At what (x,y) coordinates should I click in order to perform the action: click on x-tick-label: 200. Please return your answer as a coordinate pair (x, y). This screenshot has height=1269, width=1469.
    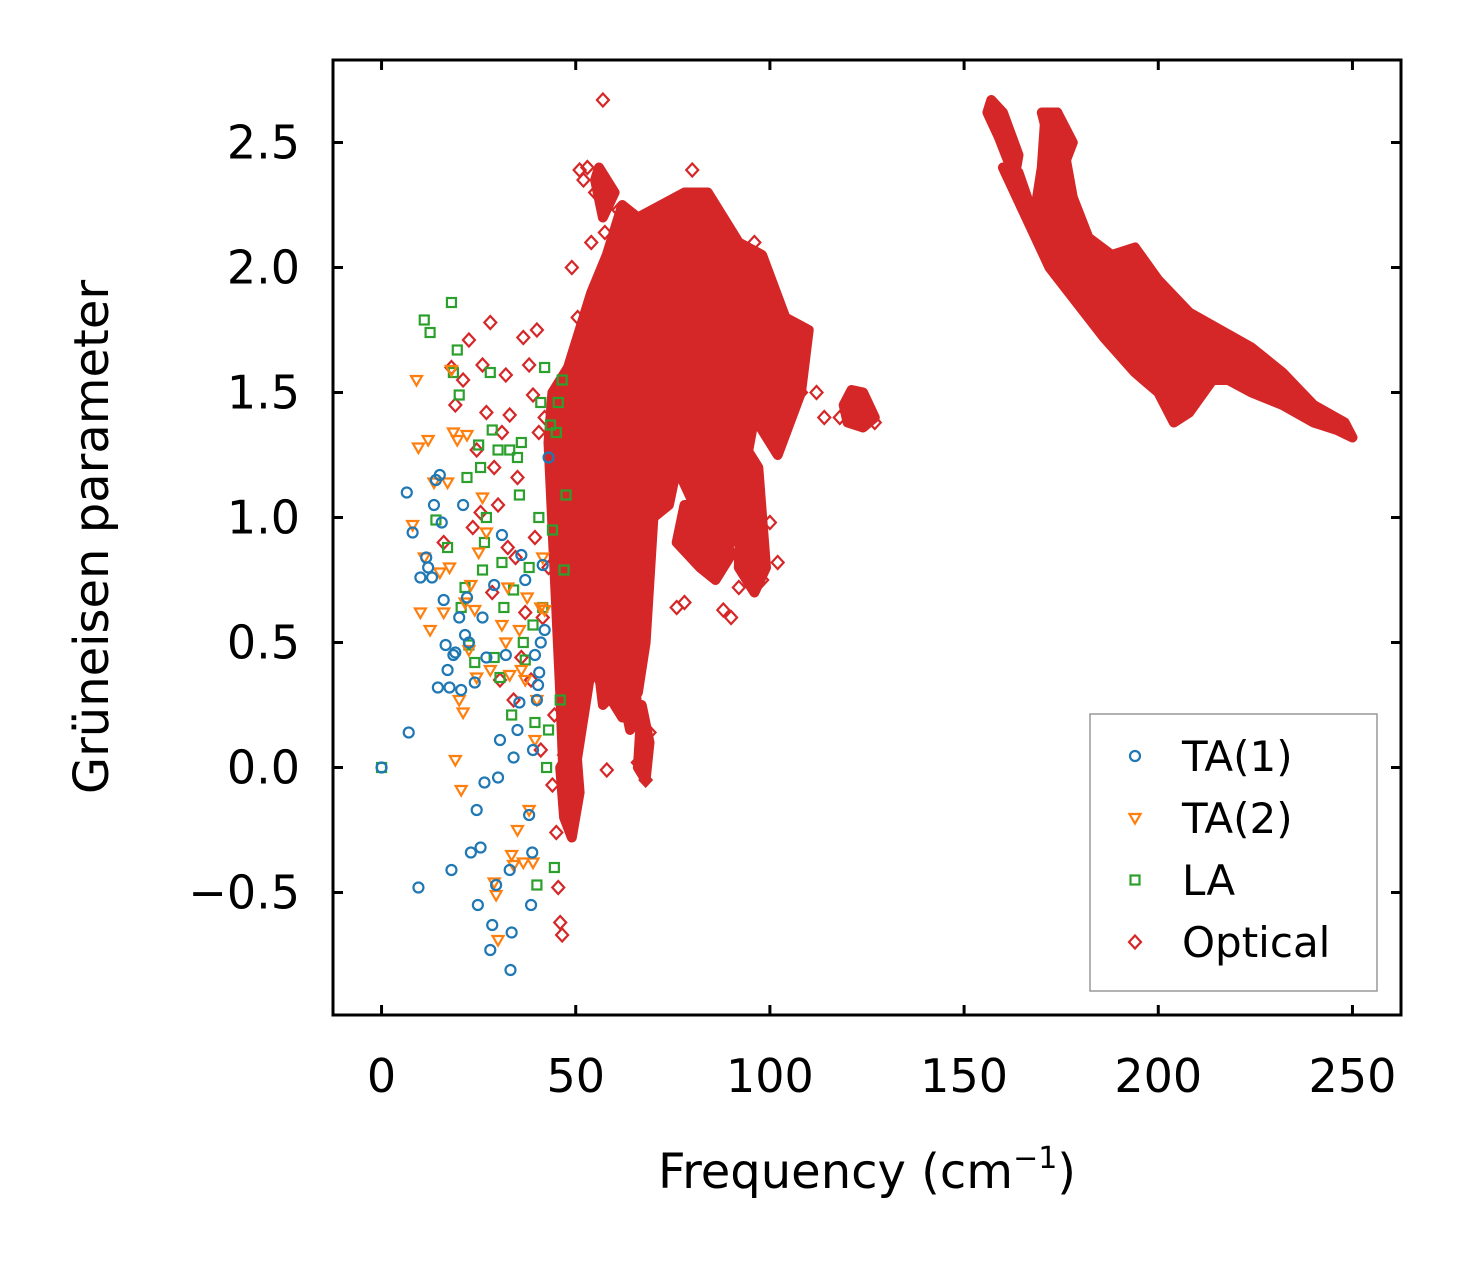
    Looking at the image, I should click on (1158, 1076).